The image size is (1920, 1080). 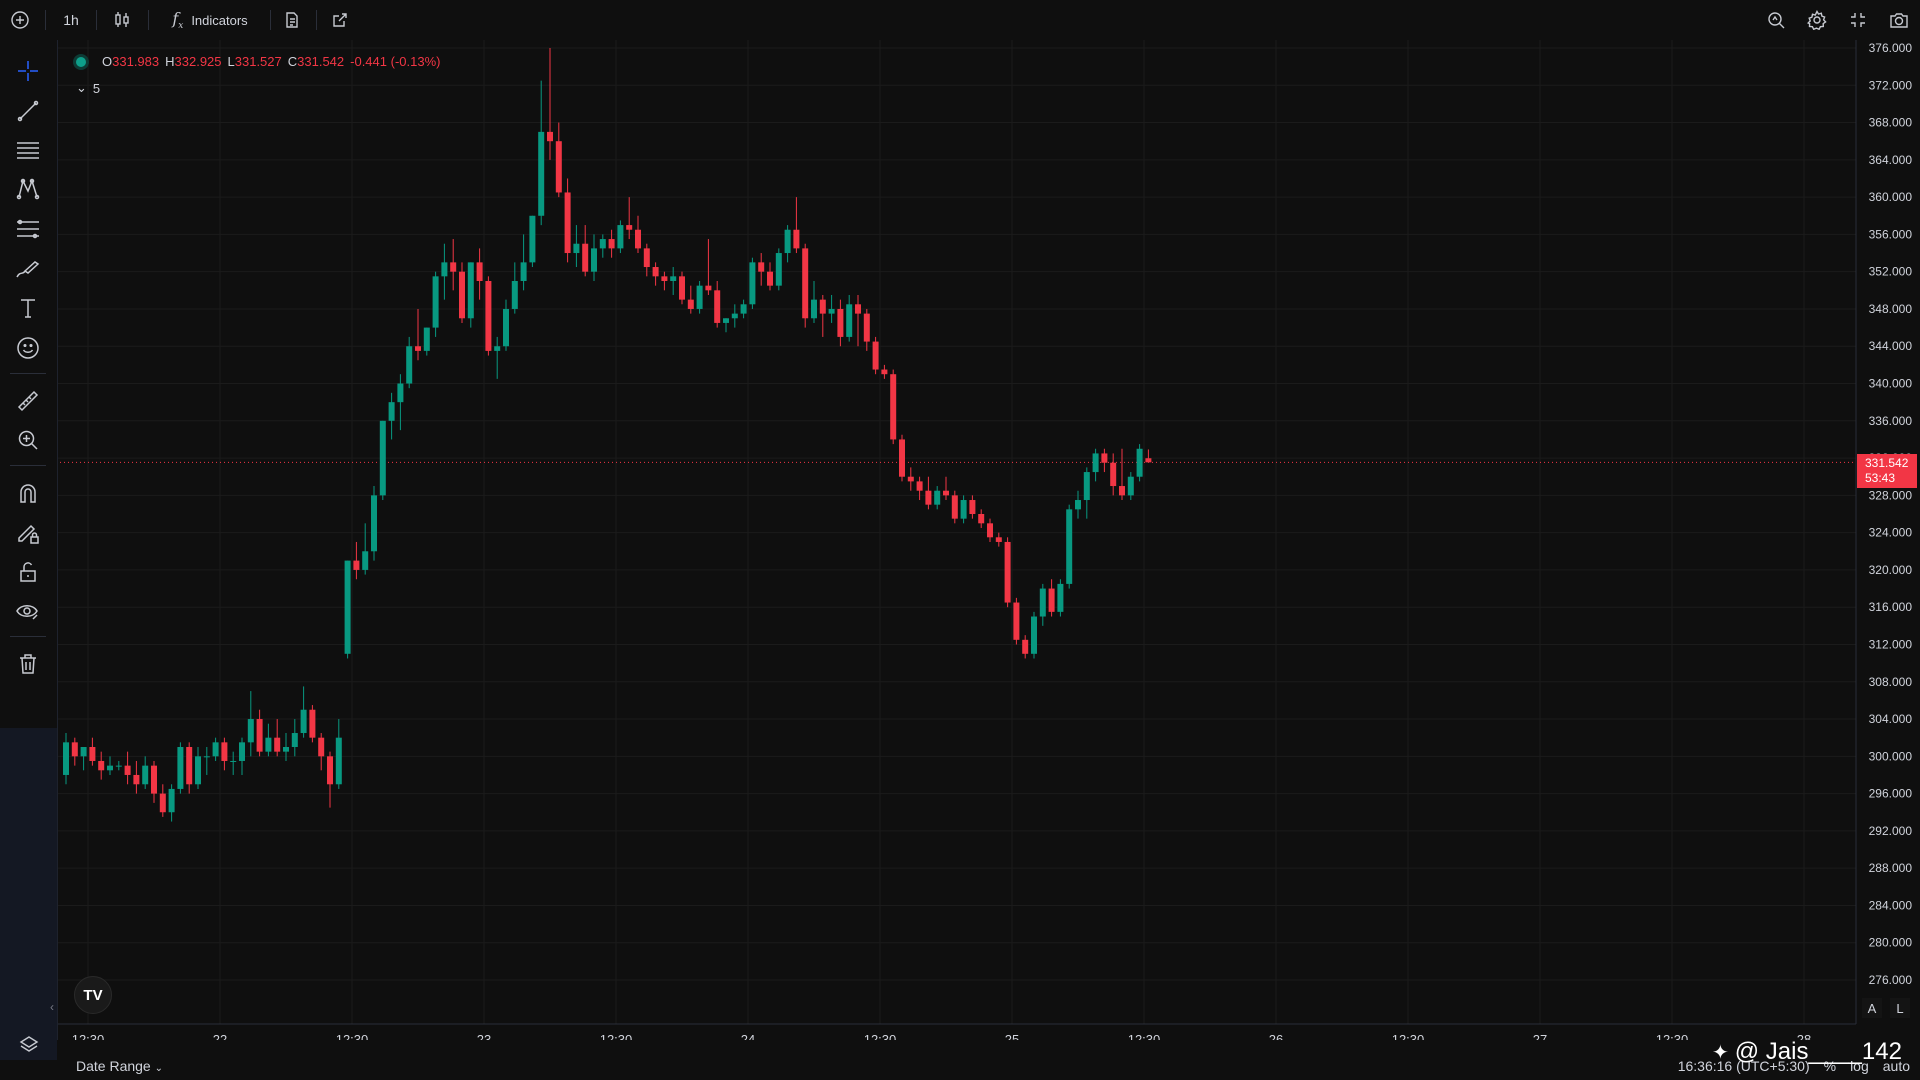 What do you see at coordinates (1891, 85) in the screenshot?
I see `price-tick-label: 372.000` at bounding box center [1891, 85].